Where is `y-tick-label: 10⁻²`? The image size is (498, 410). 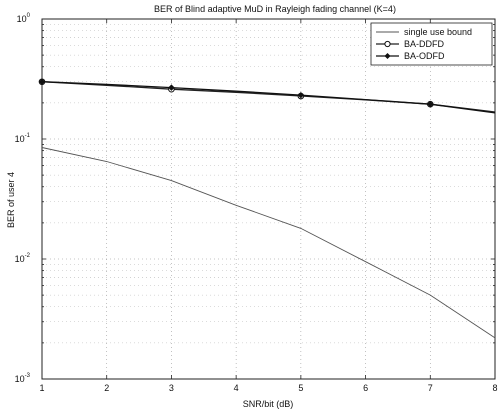
y-tick-label: 10⁻² is located at coordinates (23, 258).